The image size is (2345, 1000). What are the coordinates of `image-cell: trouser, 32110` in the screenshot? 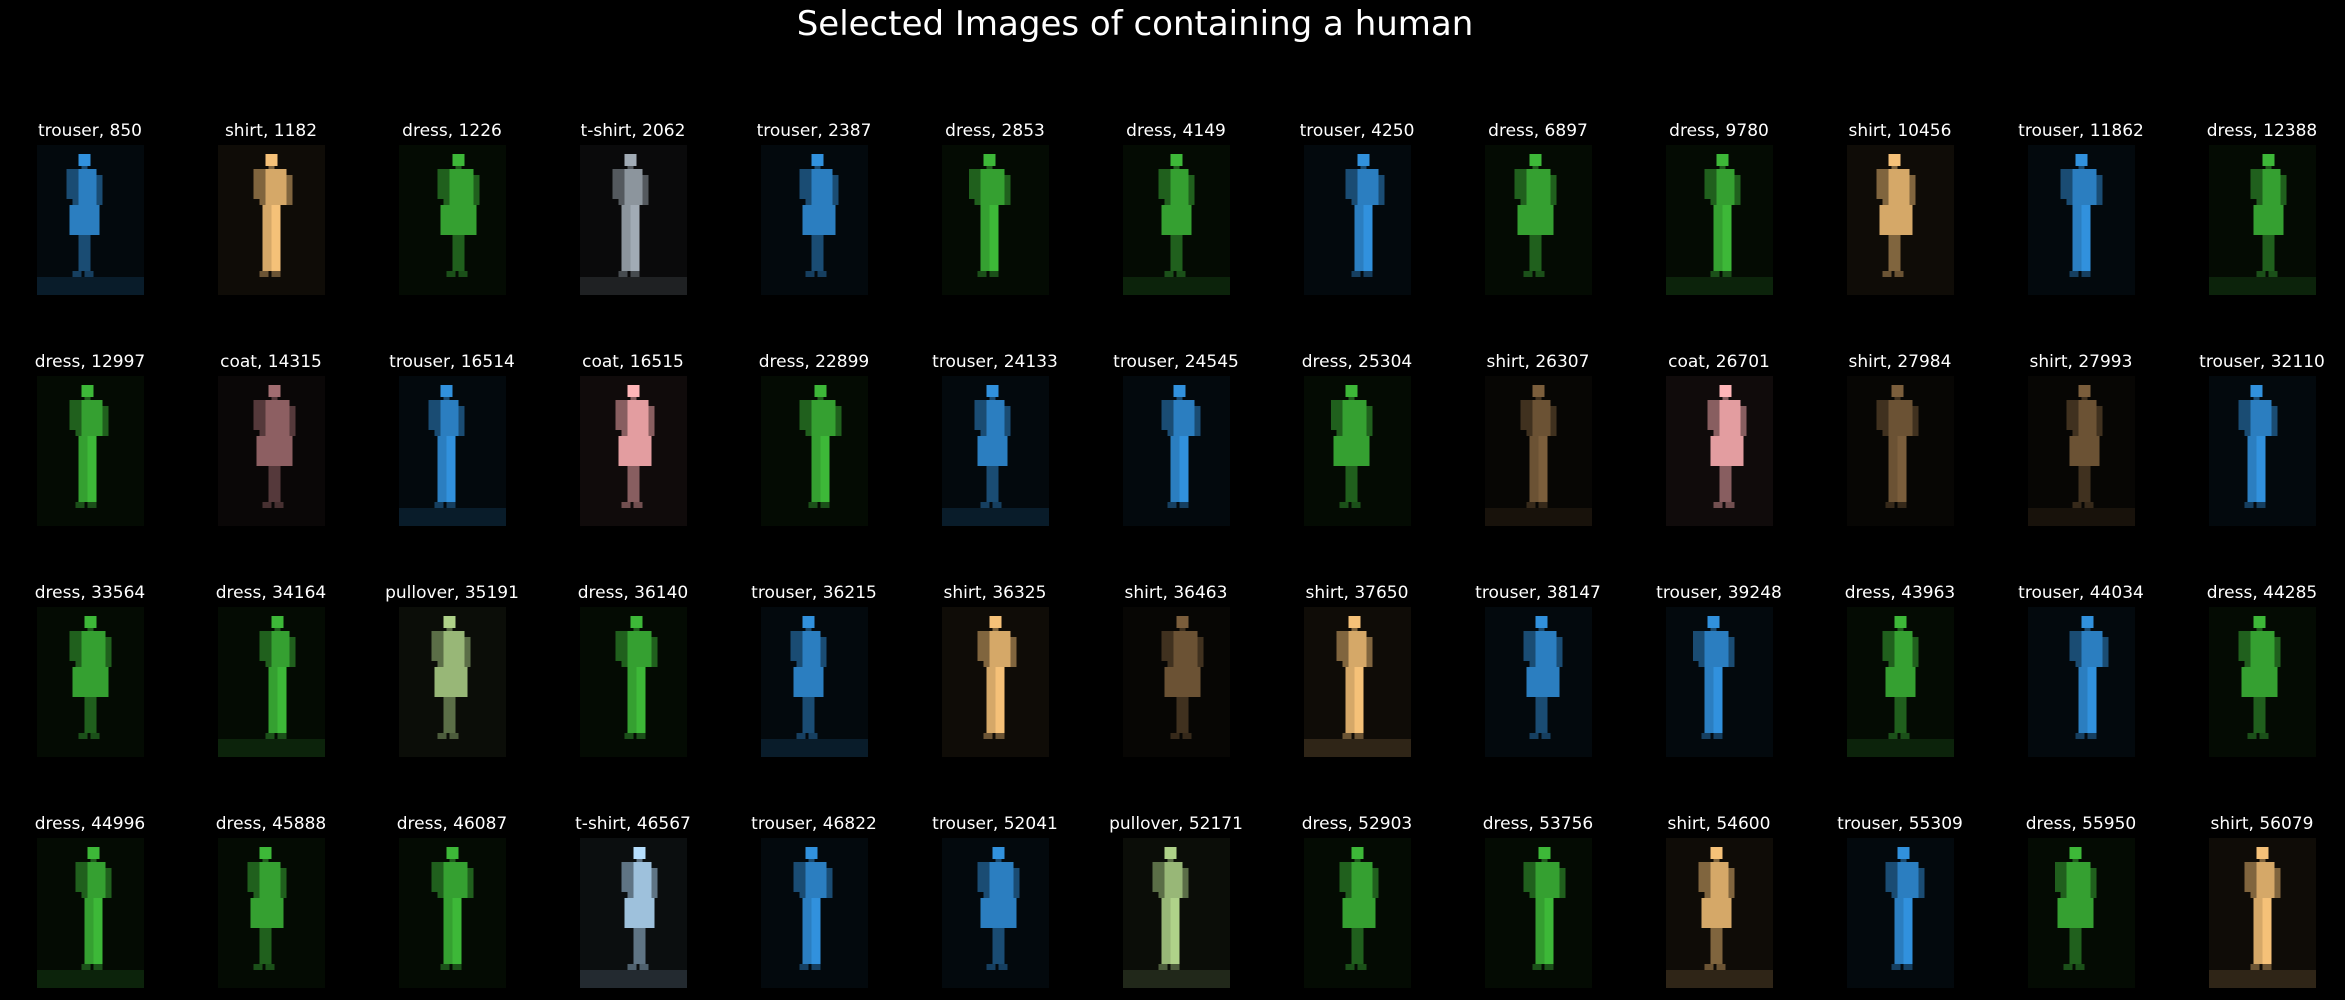 It's located at (2258, 441).